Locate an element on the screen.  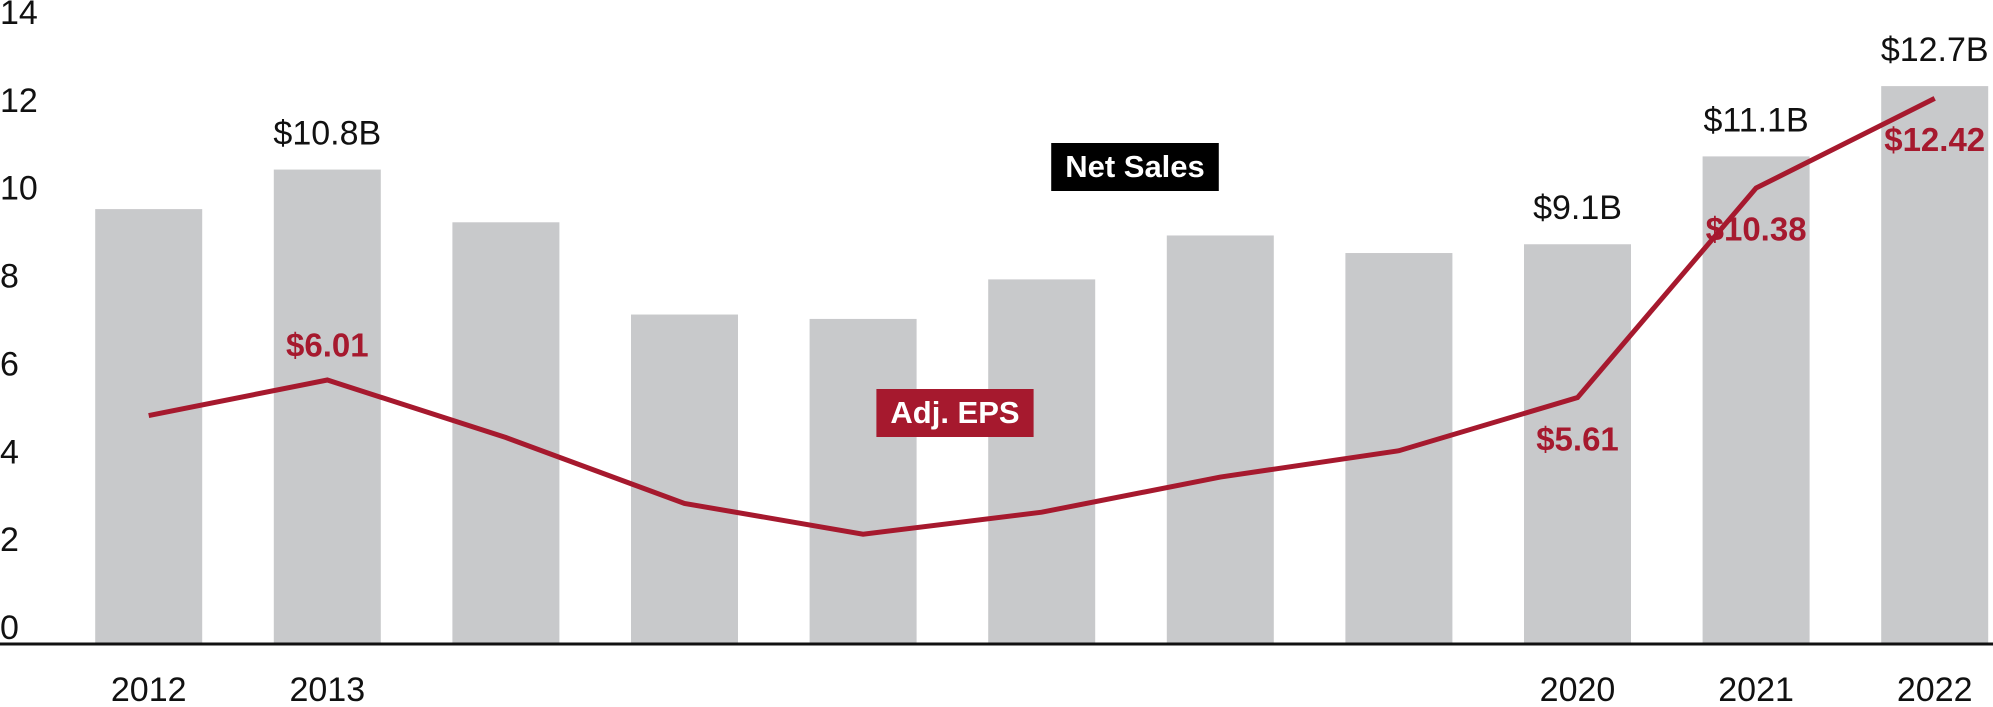
y-tick-label: 0 is located at coordinates (9, 628).